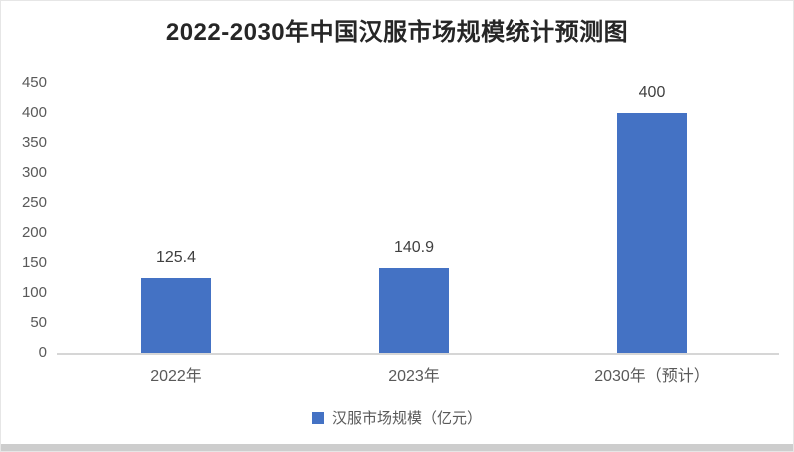 This screenshot has width=794, height=452. Describe the element at coordinates (34, 82) in the screenshot. I see `y-tick-label: 450` at that location.